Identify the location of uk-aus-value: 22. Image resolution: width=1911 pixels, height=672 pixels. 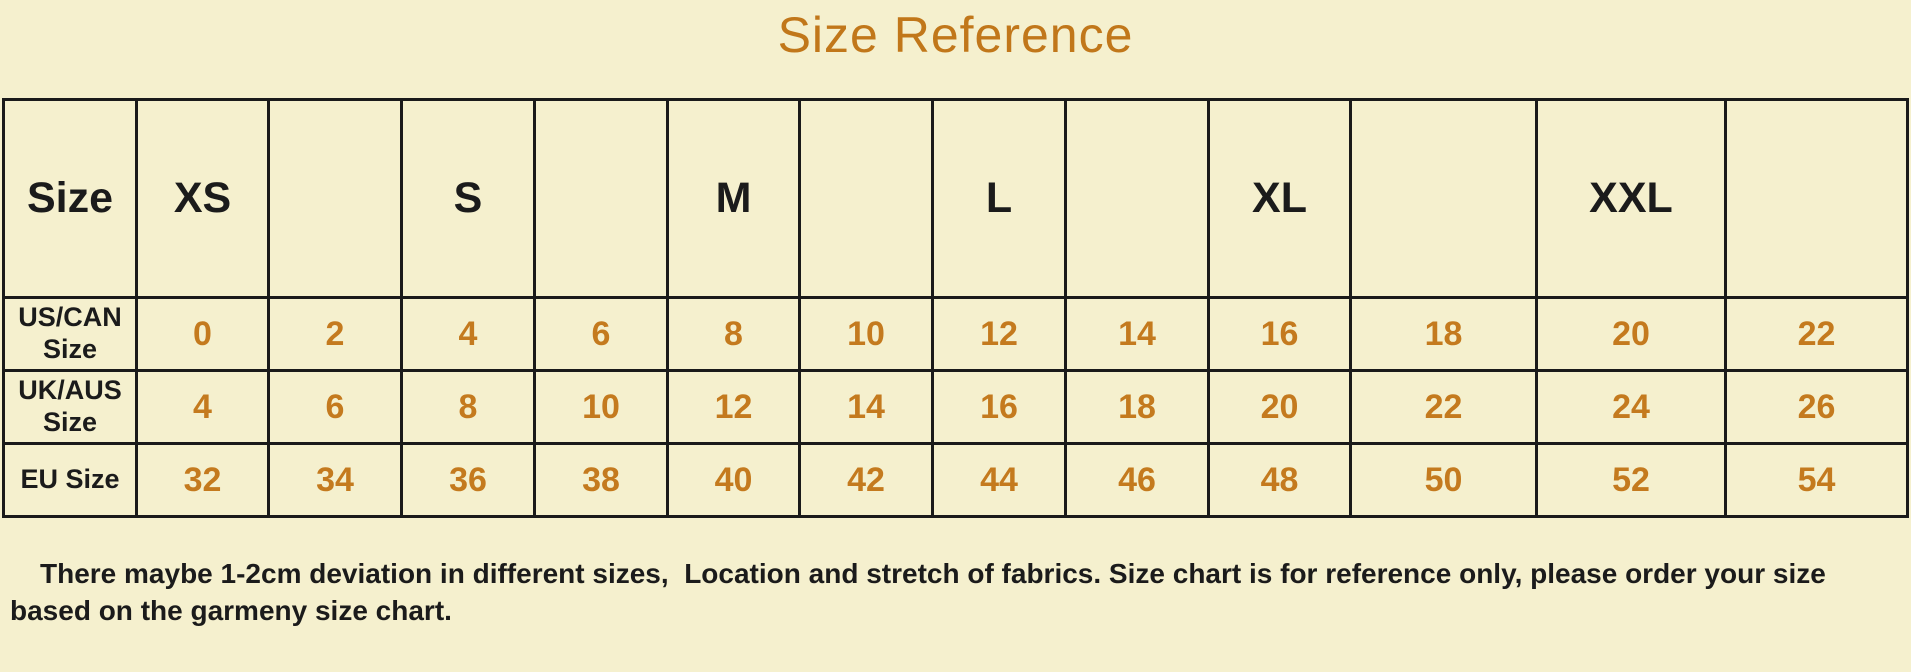
(1443, 407).